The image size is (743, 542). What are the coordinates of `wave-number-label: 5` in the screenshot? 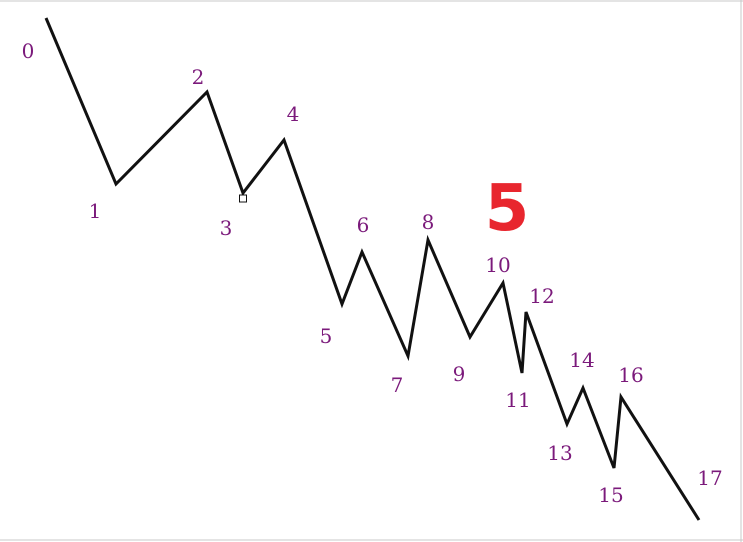 It's located at (507, 209).